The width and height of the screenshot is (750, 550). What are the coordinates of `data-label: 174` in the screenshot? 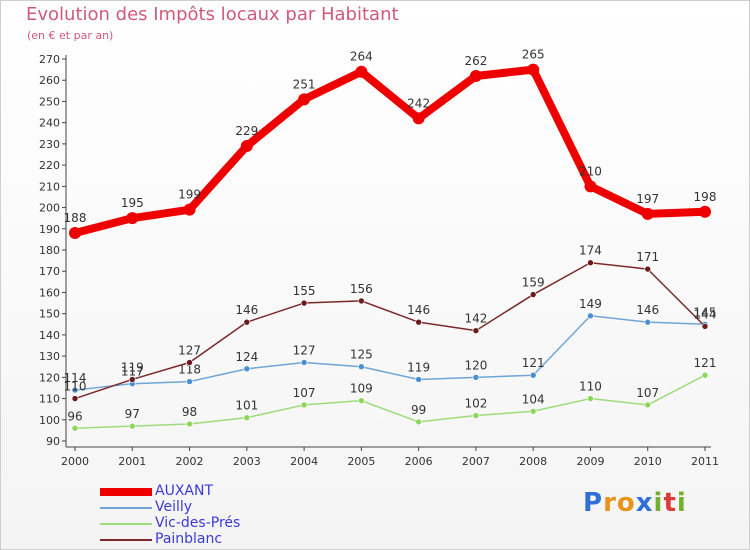 It's located at (590, 251).